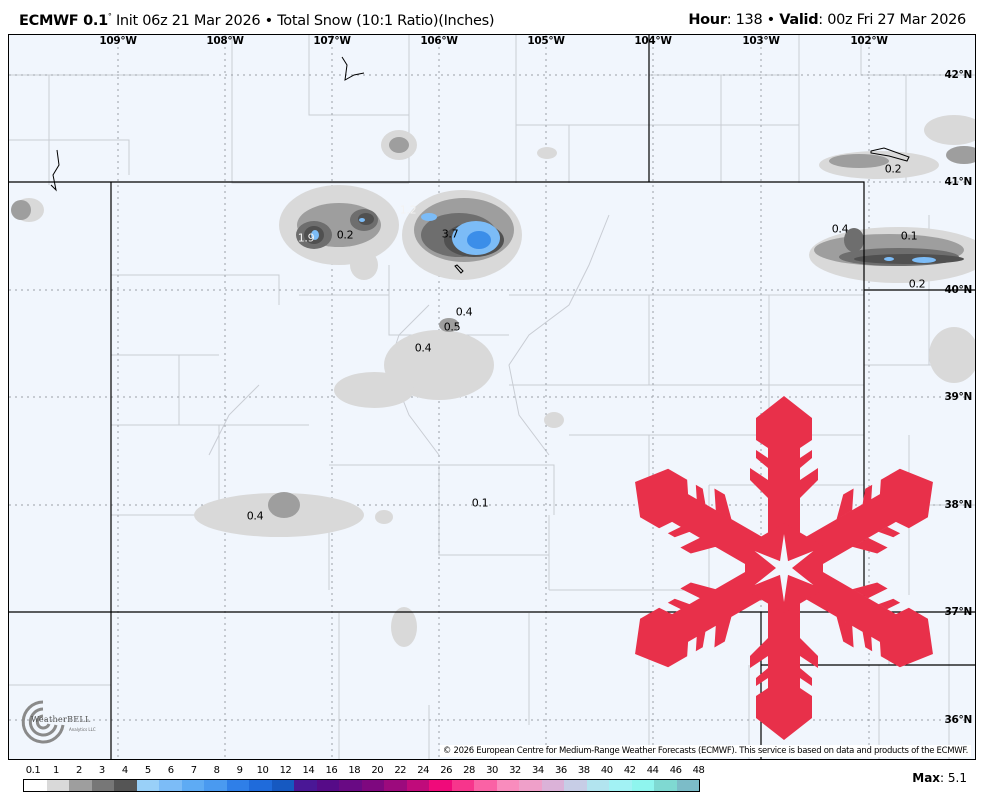 This screenshot has width=984, height=808. I want to click on snow-value-label: 0.5, so click(452, 327).